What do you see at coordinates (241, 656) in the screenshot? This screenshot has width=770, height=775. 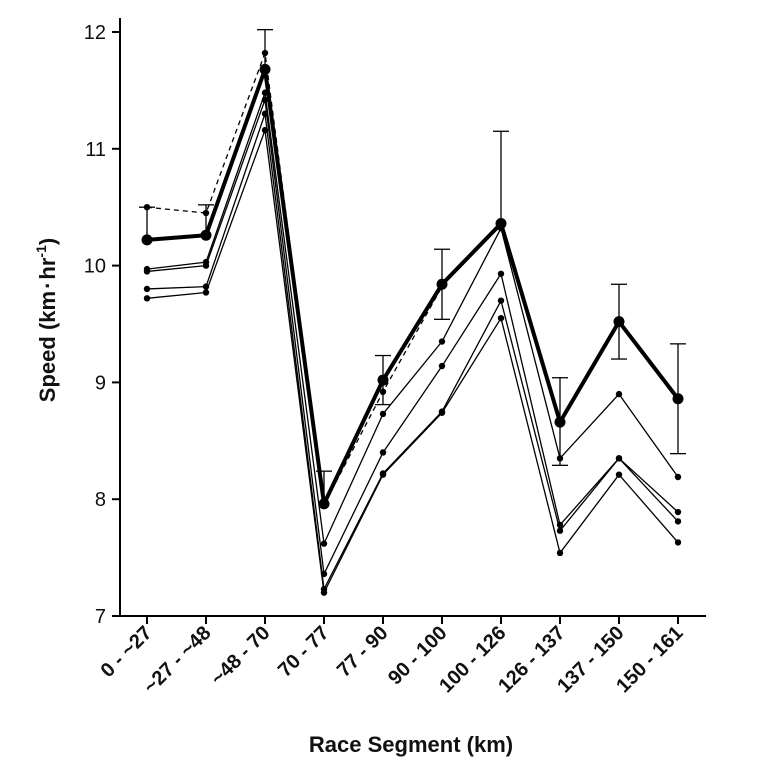 I see `x-tick-label: ~48 - 70` at bounding box center [241, 656].